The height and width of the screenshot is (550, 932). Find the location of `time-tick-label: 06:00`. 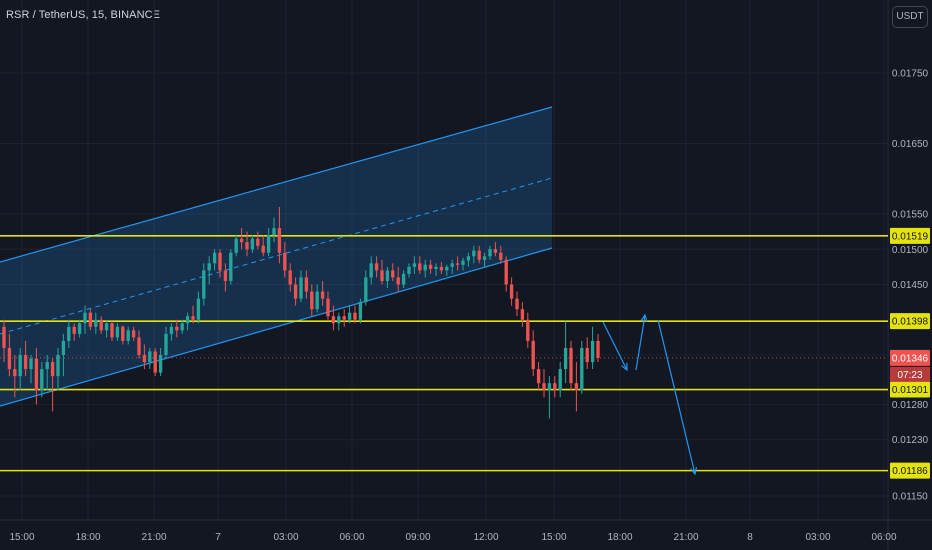

time-tick-label: 06:00 is located at coordinates (351, 537).